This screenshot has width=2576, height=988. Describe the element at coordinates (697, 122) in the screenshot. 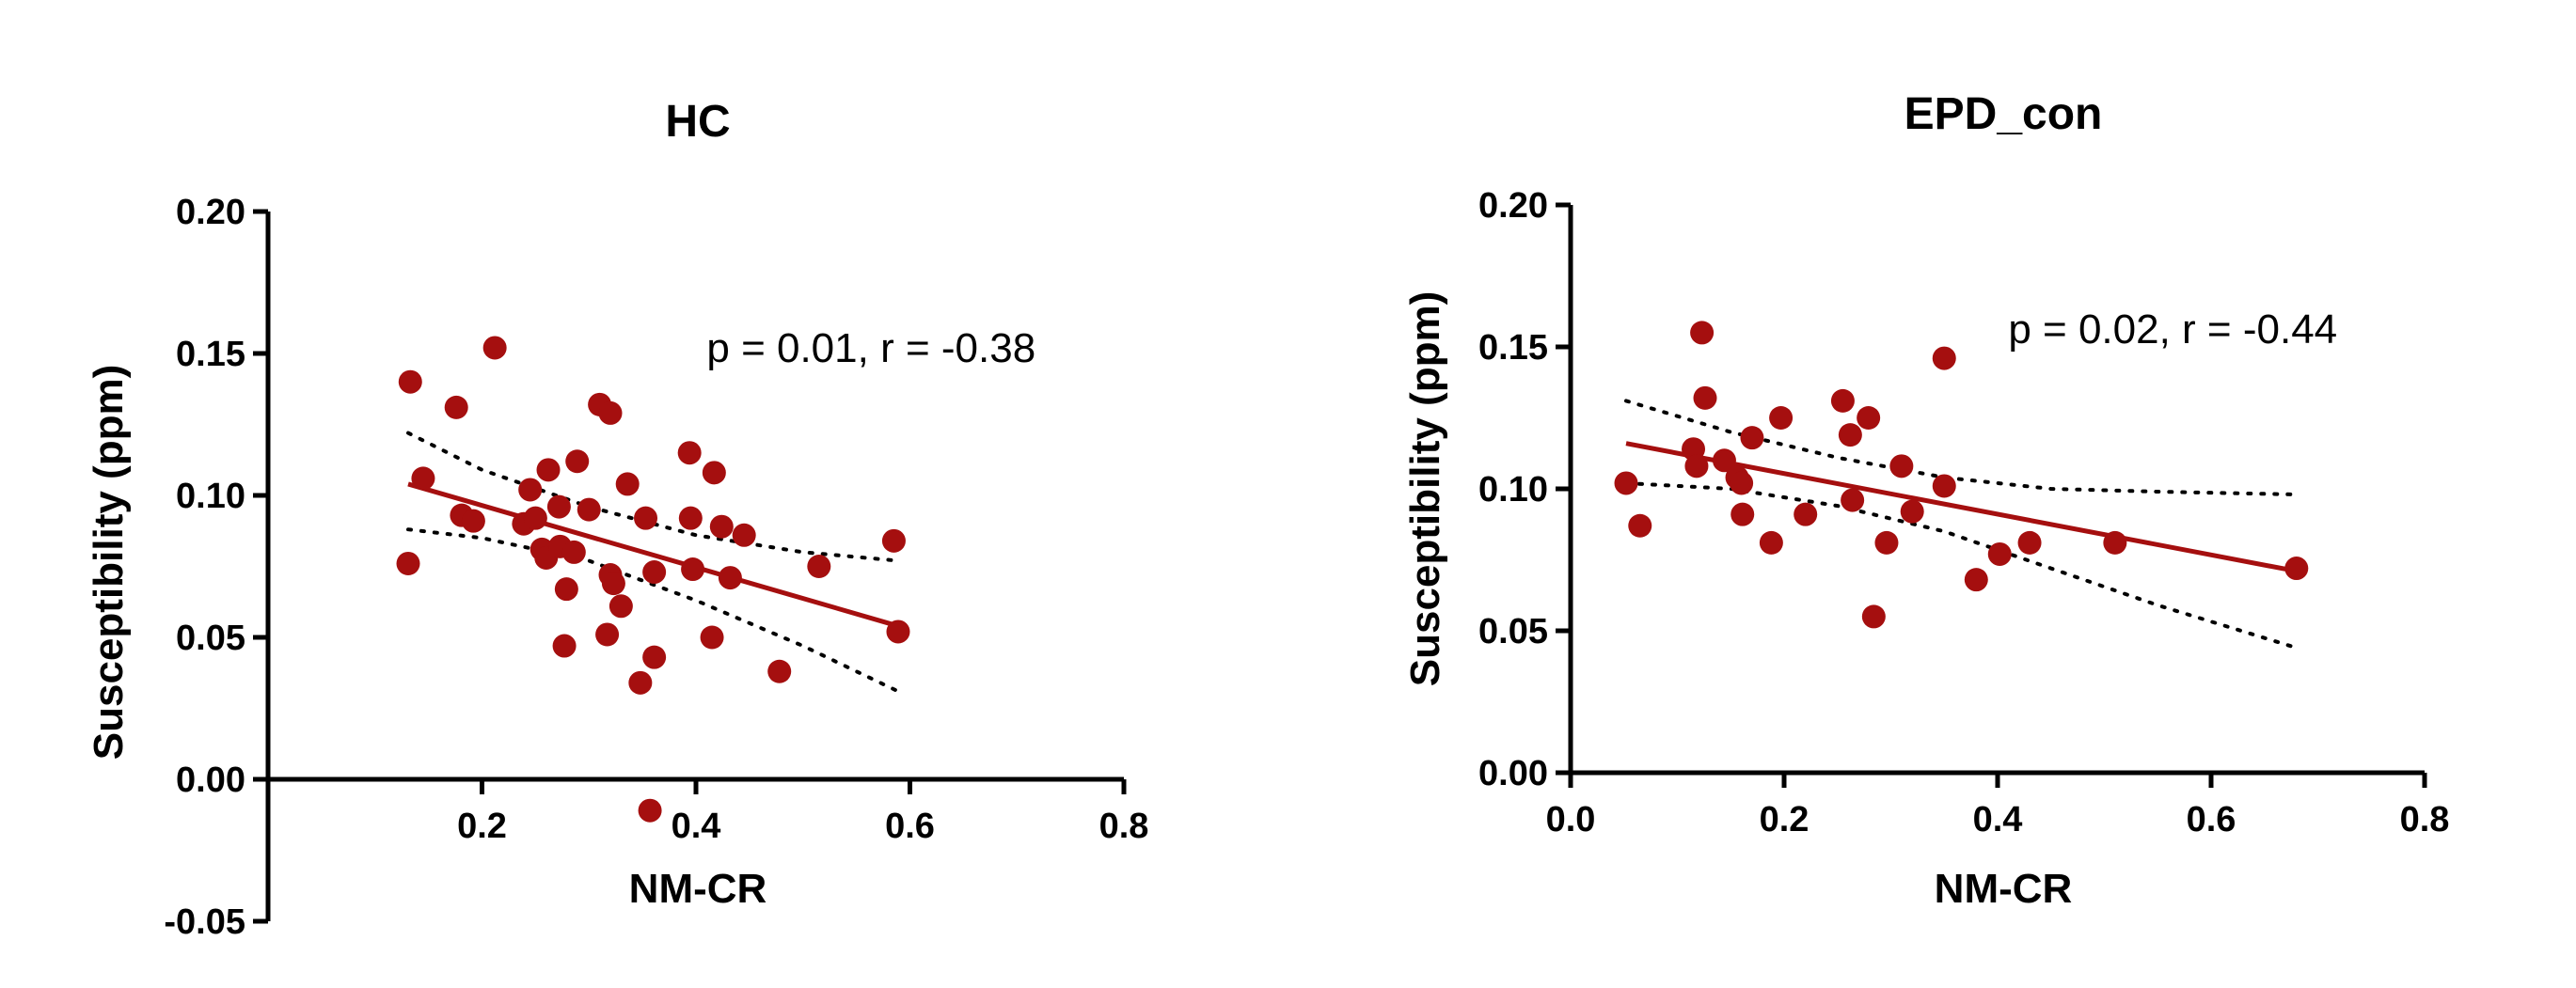

I see `chart-title: HC` at that location.